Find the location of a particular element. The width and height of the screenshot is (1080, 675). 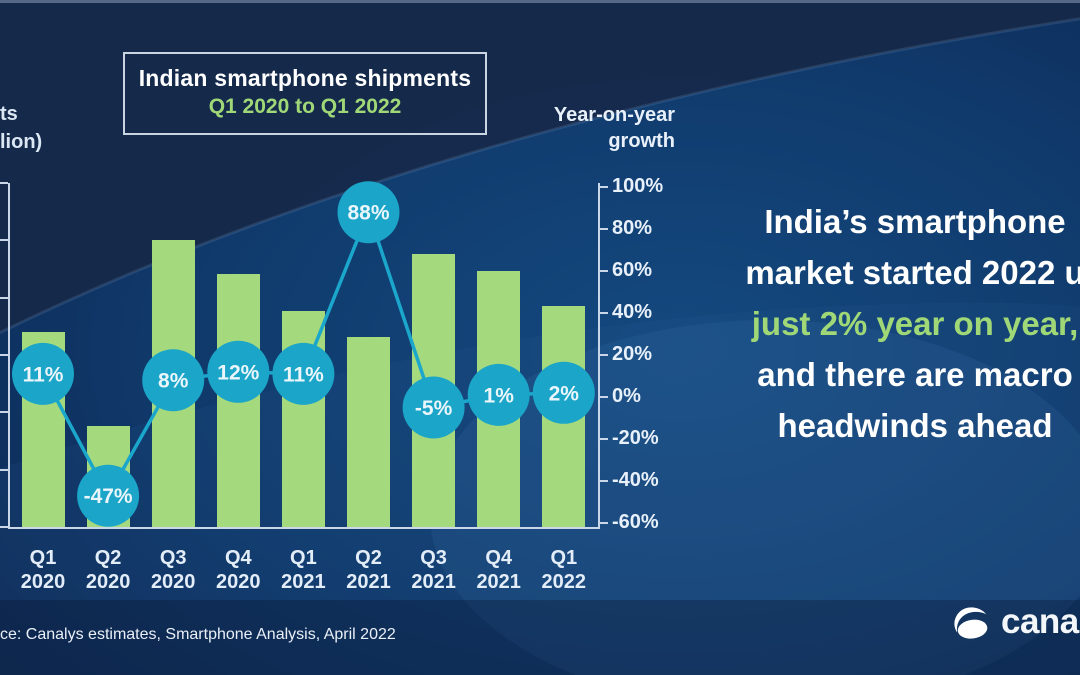

growth-bubble-label: 12% is located at coordinates (238, 372).